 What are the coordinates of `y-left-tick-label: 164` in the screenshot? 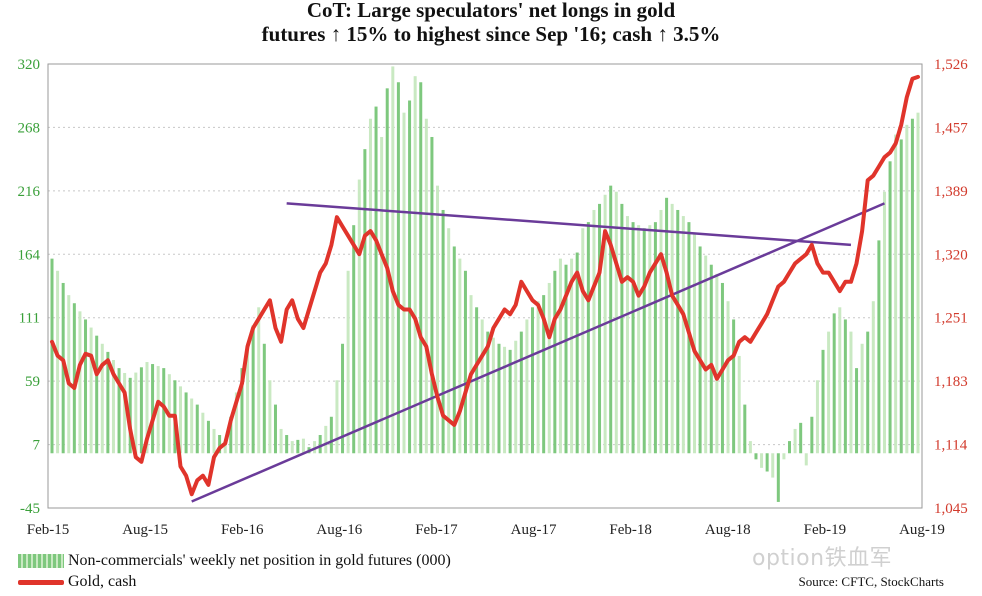 It's located at (29, 255).